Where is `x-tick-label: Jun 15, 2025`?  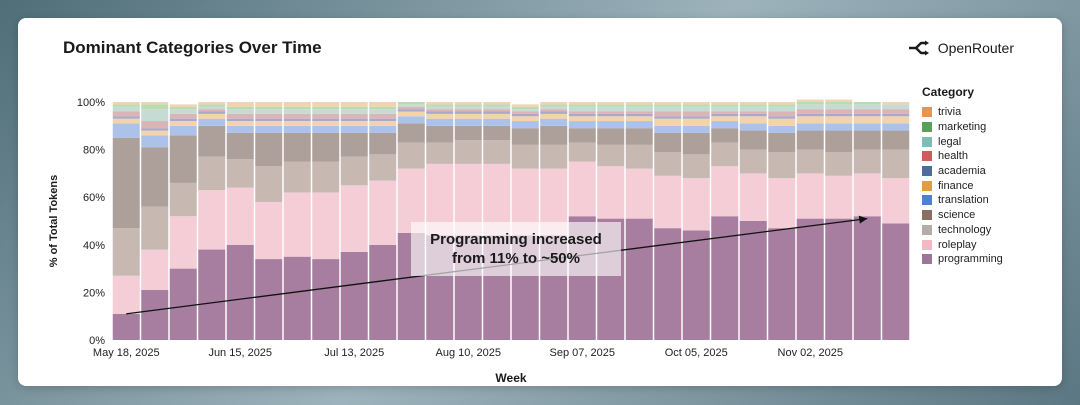
x-tick-label: Jun 15, 2025 is located at coordinates (240, 353).